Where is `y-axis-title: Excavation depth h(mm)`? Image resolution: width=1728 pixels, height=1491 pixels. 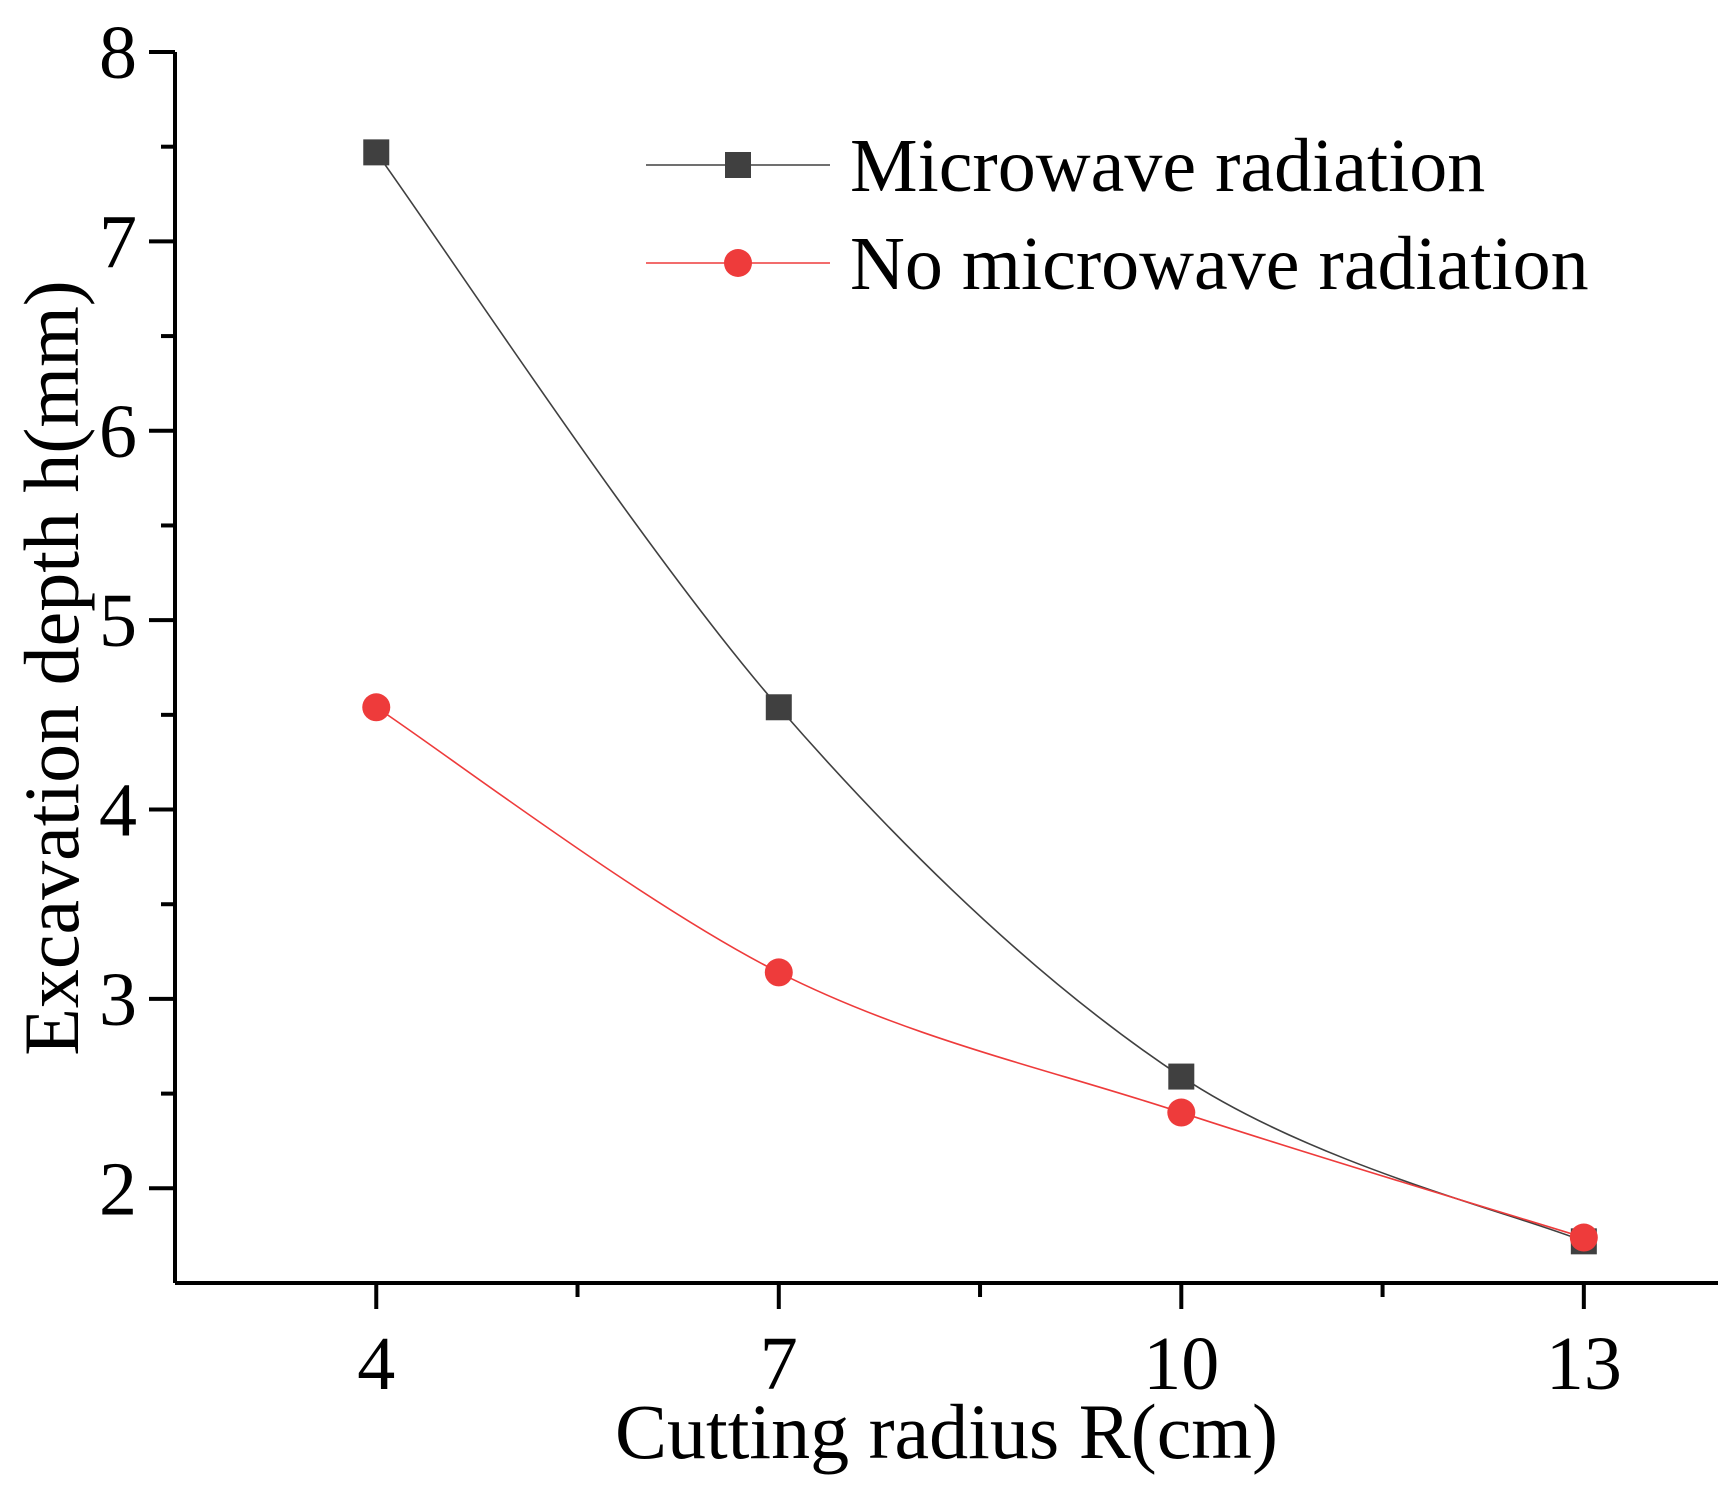 y-axis-title: Excavation depth h(mm) is located at coordinates (51, 667).